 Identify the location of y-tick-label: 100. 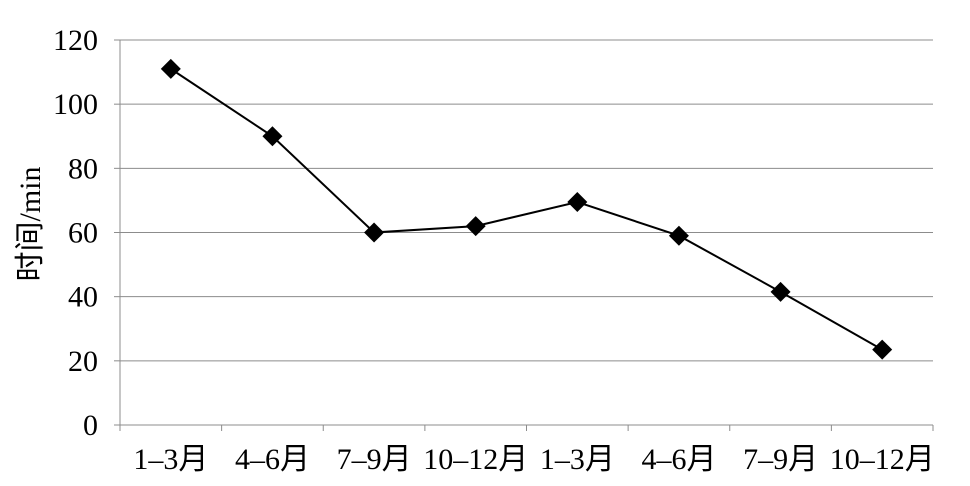
(75, 104).